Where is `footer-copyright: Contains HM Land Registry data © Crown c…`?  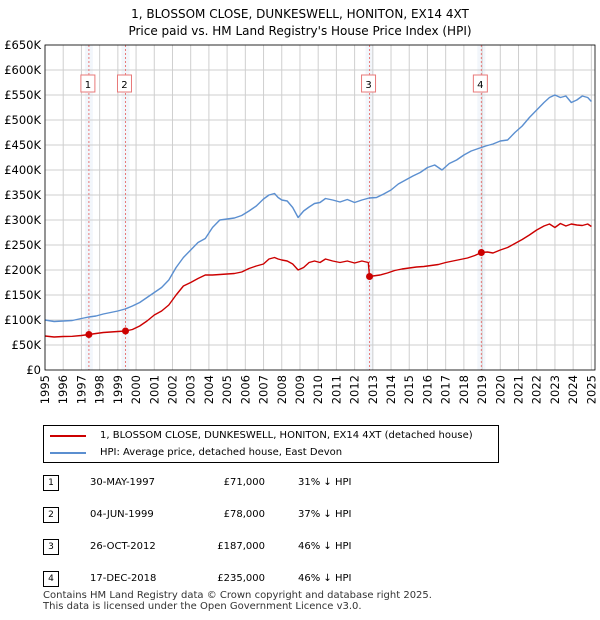
footer-copyright: Contains HM Land Registry data © Crown c… is located at coordinates (237, 601).